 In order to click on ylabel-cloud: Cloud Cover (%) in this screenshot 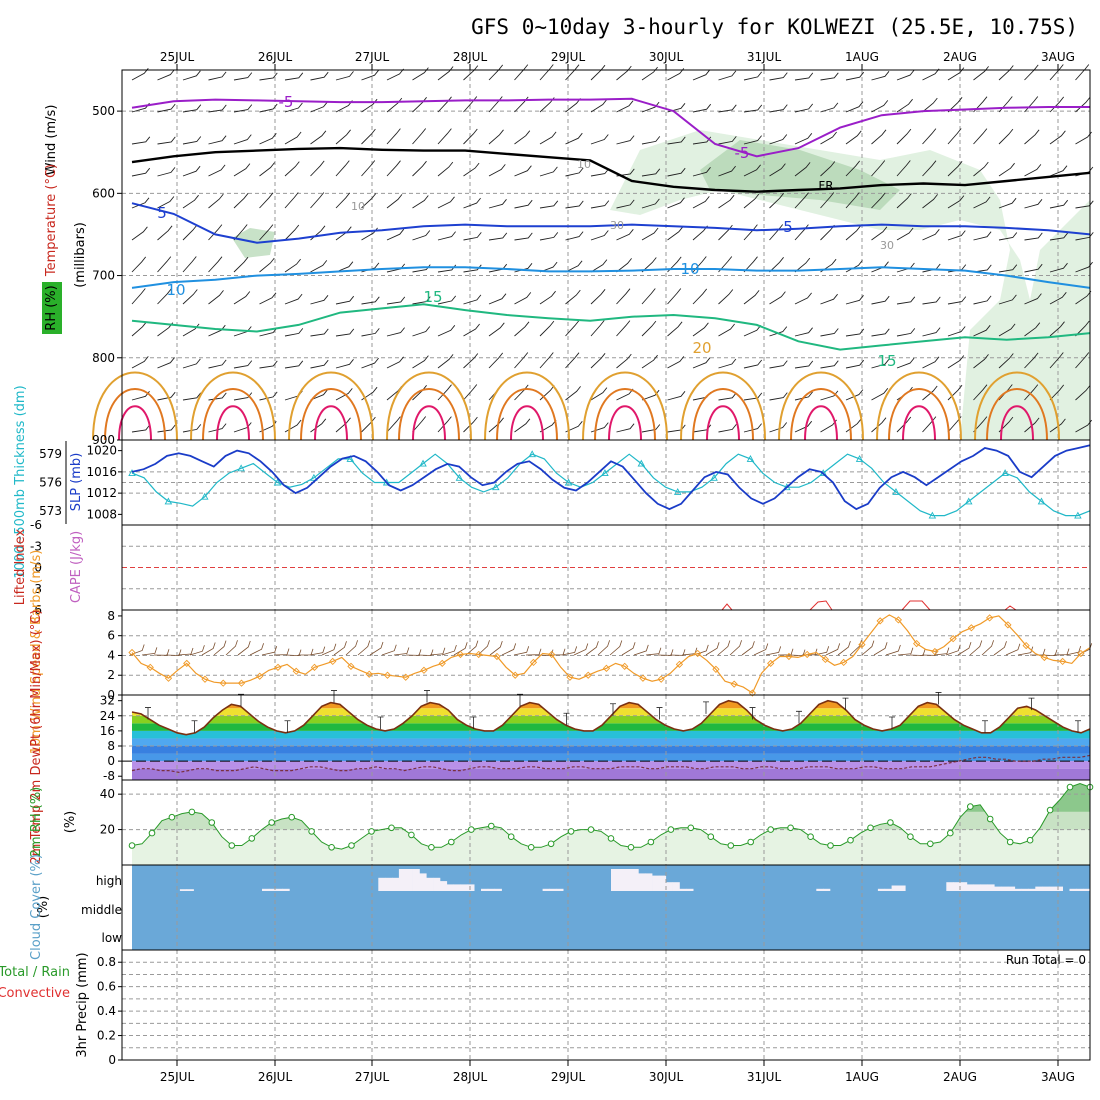, I will do `click(36, 907)`.